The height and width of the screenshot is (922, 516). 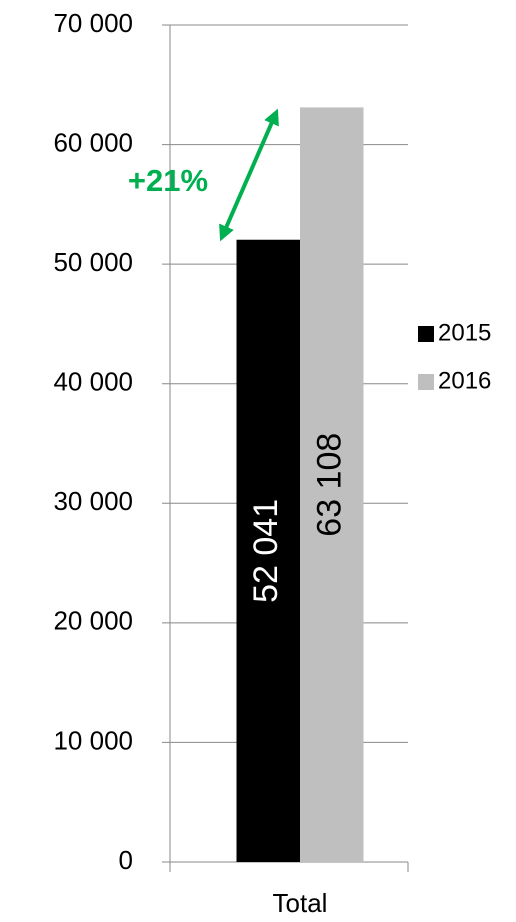 What do you see at coordinates (249, 175) in the screenshot?
I see `annotation-arrow` at bounding box center [249, 175].